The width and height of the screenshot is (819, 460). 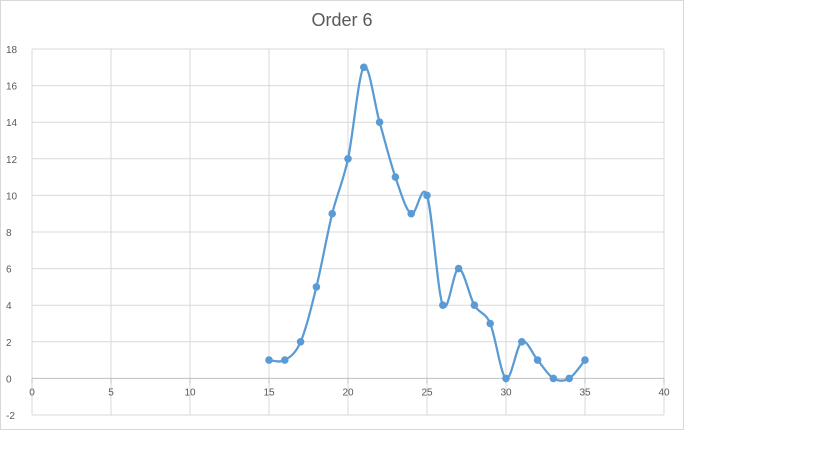 I want to click on y-tick-label: -2, so click(x=10, y=416).